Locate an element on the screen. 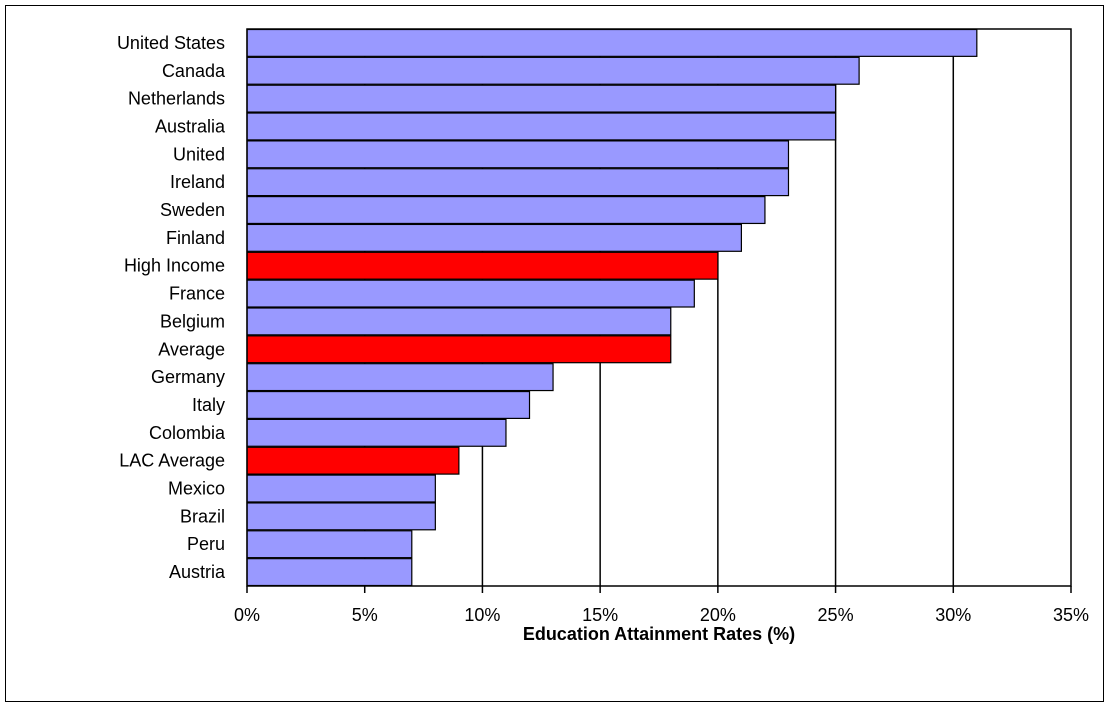 This screenshot has width=1113, height=710. category-label: Italy is located at coordinates (208, 405).